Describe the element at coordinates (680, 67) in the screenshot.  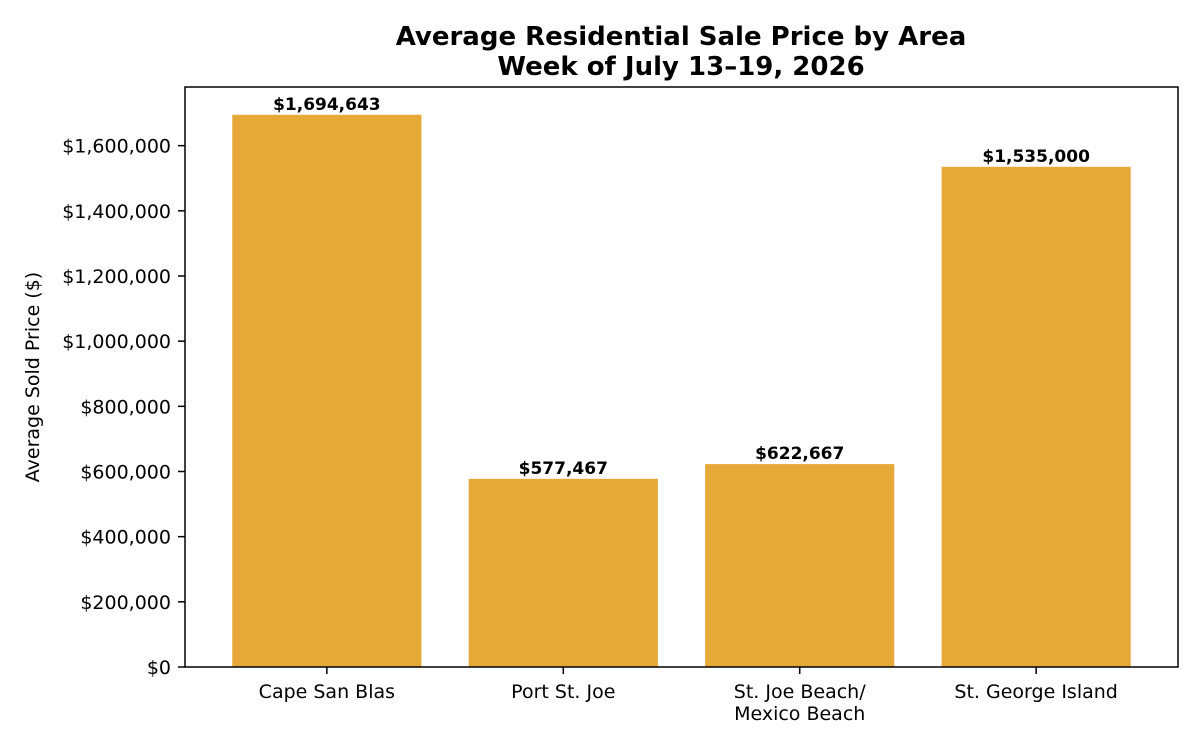
I see `chart-title-line-2: Week of July 13–19, 2026` at that location.